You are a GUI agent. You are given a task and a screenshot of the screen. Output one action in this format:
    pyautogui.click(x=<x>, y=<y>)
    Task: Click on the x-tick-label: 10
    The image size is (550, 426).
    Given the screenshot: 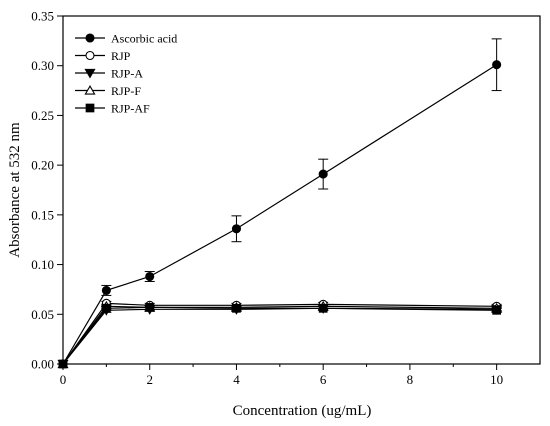 What is the action you would take?
    pyautogui.click(x=496, y=379)
    